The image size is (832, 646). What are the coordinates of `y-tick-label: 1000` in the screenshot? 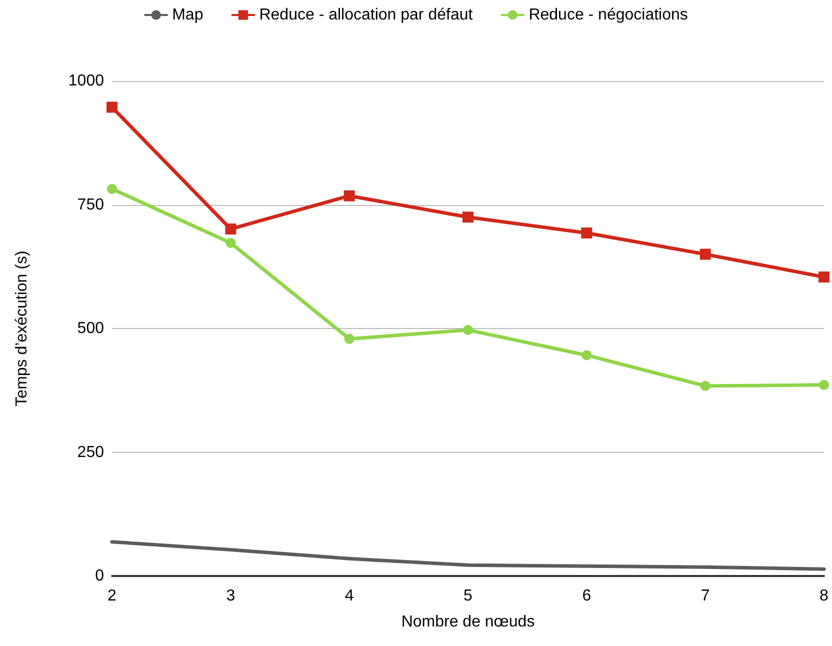 It's located at (86, 81).